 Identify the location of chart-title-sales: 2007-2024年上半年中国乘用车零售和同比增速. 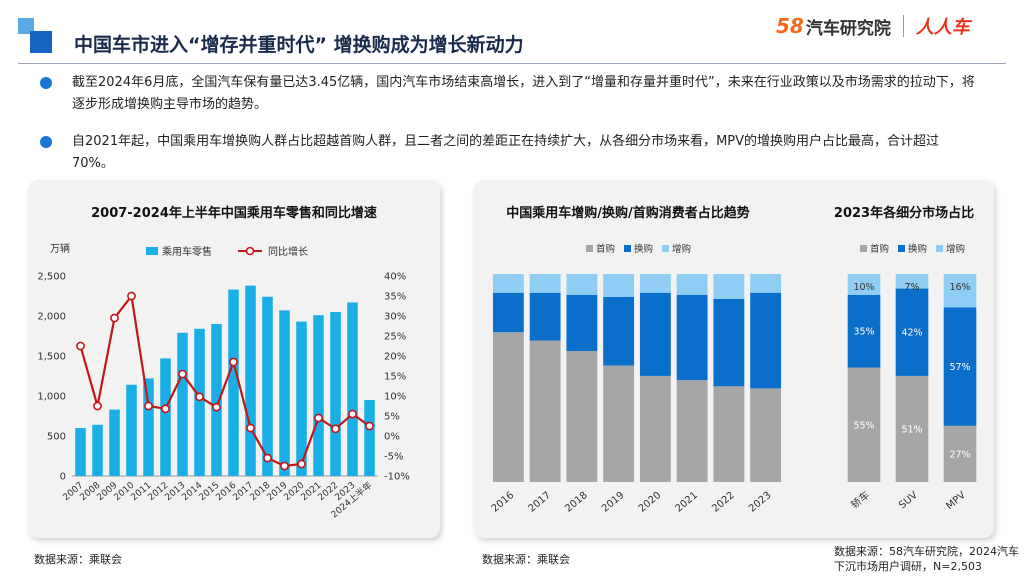
(234, 213).